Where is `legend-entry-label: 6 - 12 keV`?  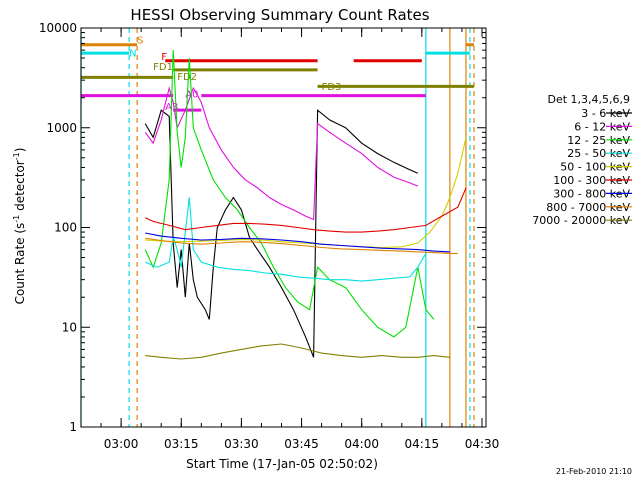 legend-entry-label: 6 - 12 keV is located at coordinates (602, 126).